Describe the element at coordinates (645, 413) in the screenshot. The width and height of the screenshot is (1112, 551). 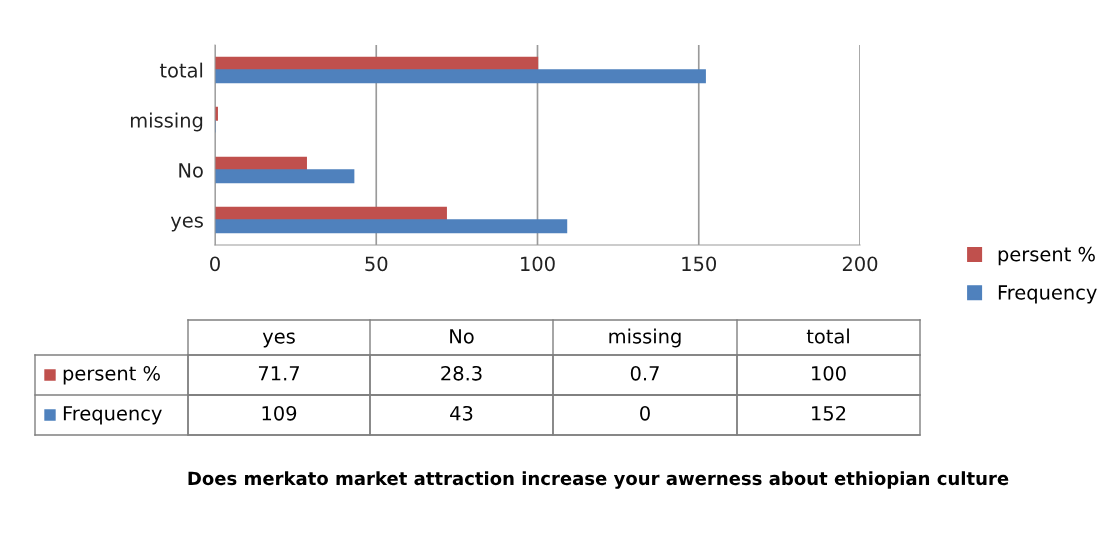
I see `data-label: 0` at that location.